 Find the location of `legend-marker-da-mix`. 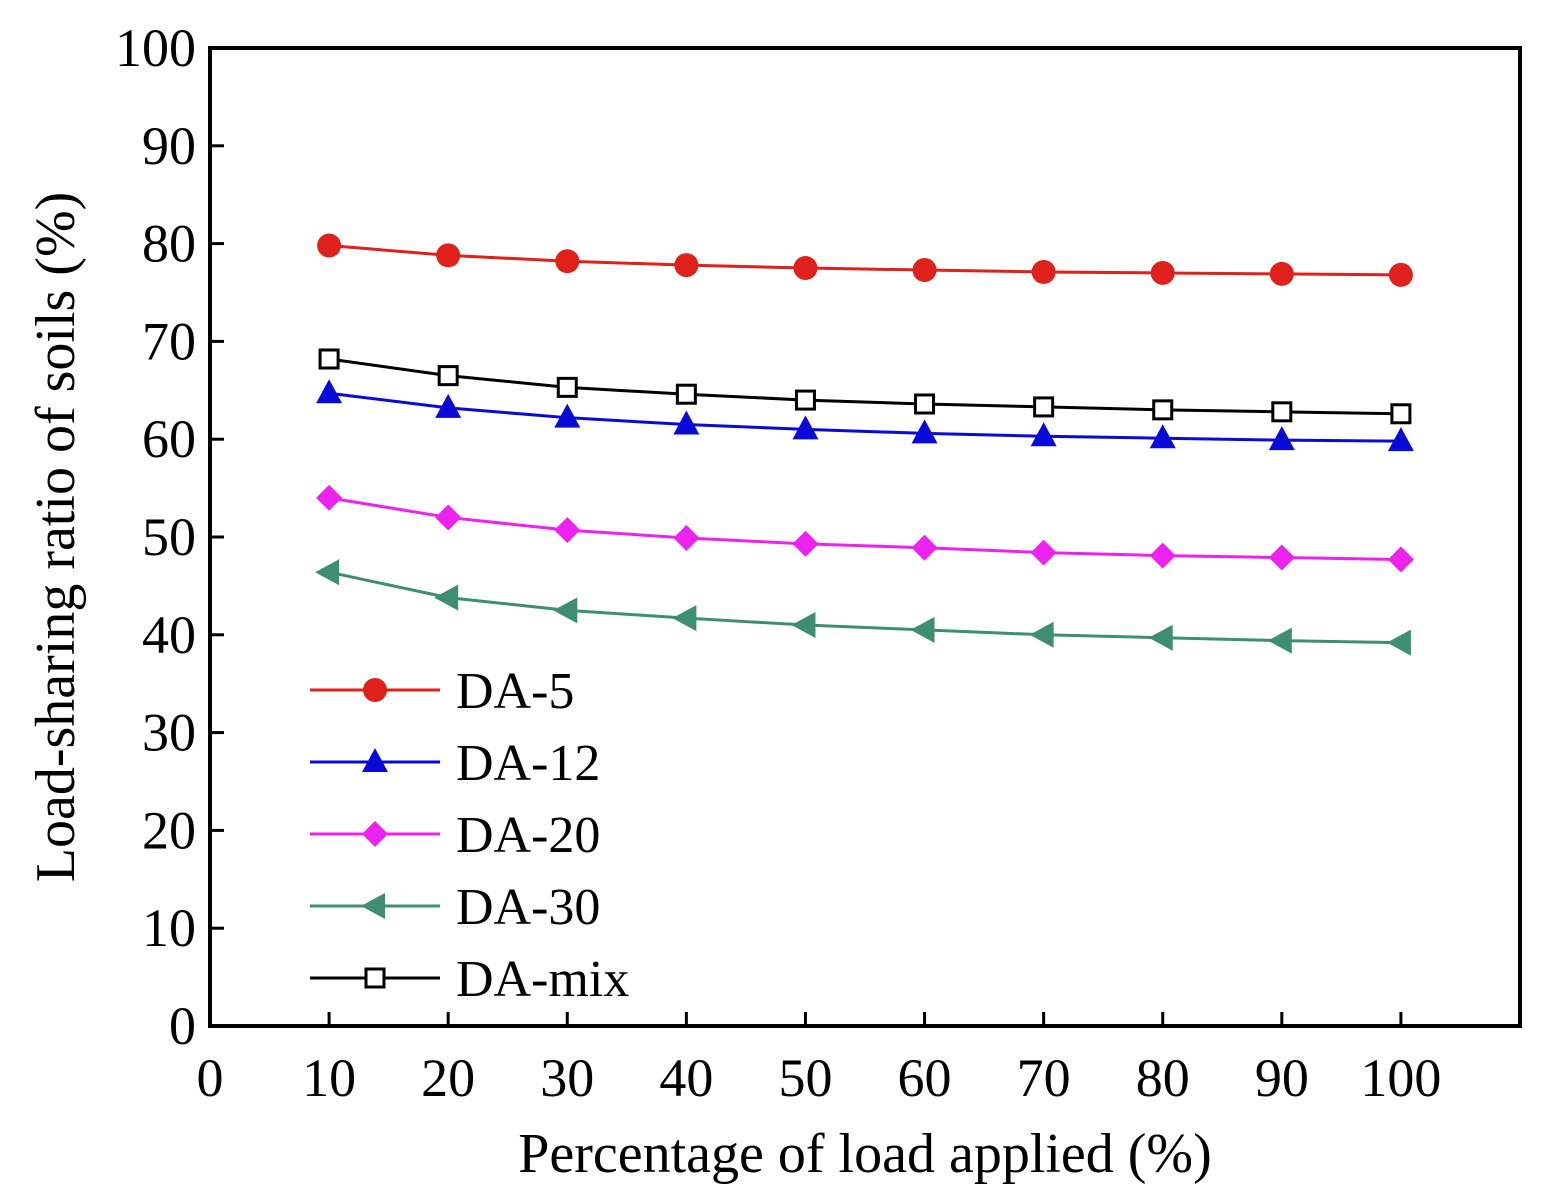

legend-marker-da-mix is located at coordinates (375, 978).